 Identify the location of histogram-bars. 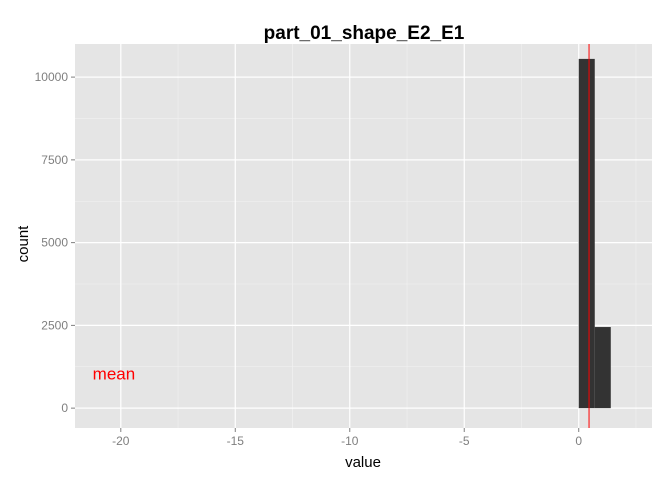
(594, 233).